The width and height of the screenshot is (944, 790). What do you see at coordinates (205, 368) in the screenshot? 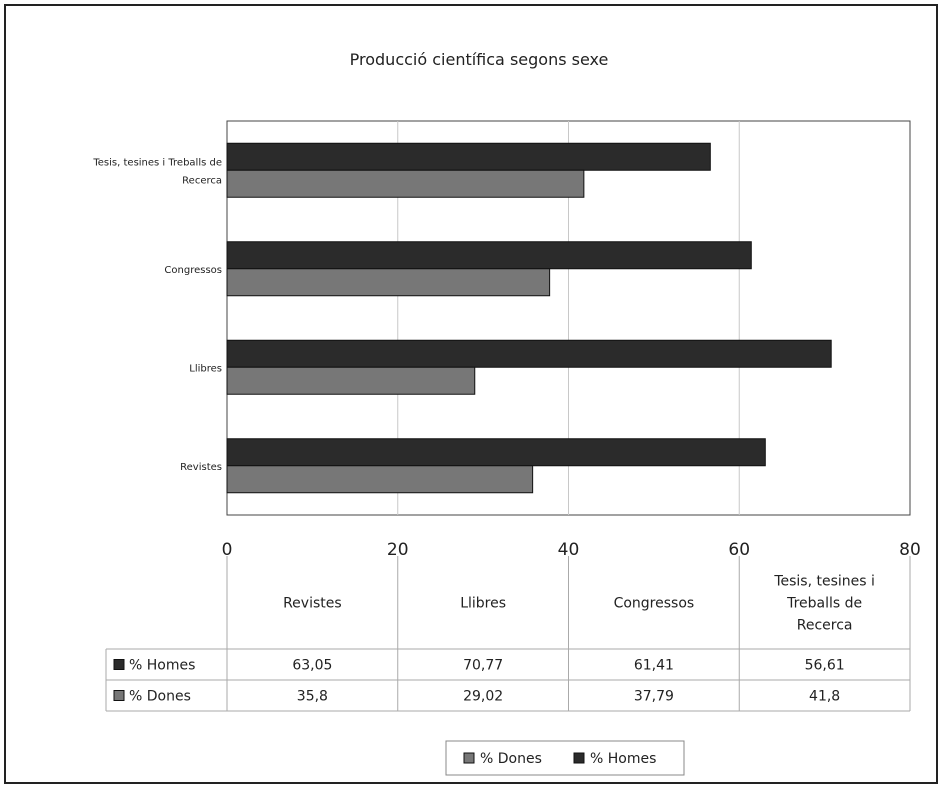
I see `category-label: Llibres` at bounding box center [205, 368].